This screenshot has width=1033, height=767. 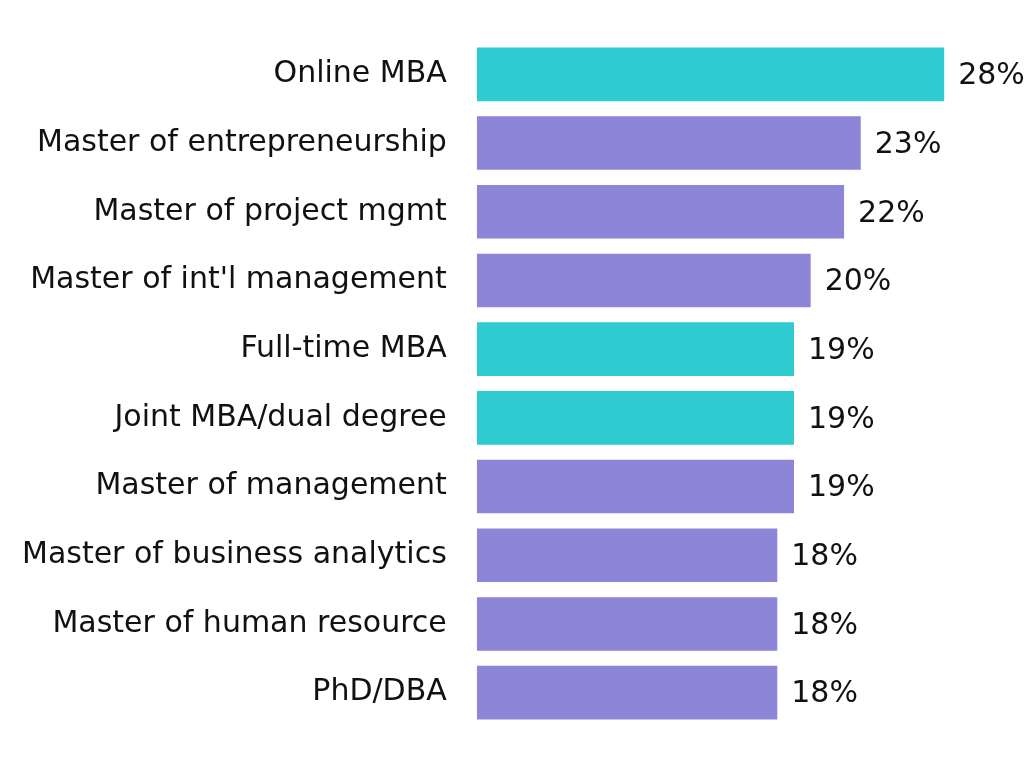 I want to click on y-tick-label: Master of human resource, so click(x=249, y=621).